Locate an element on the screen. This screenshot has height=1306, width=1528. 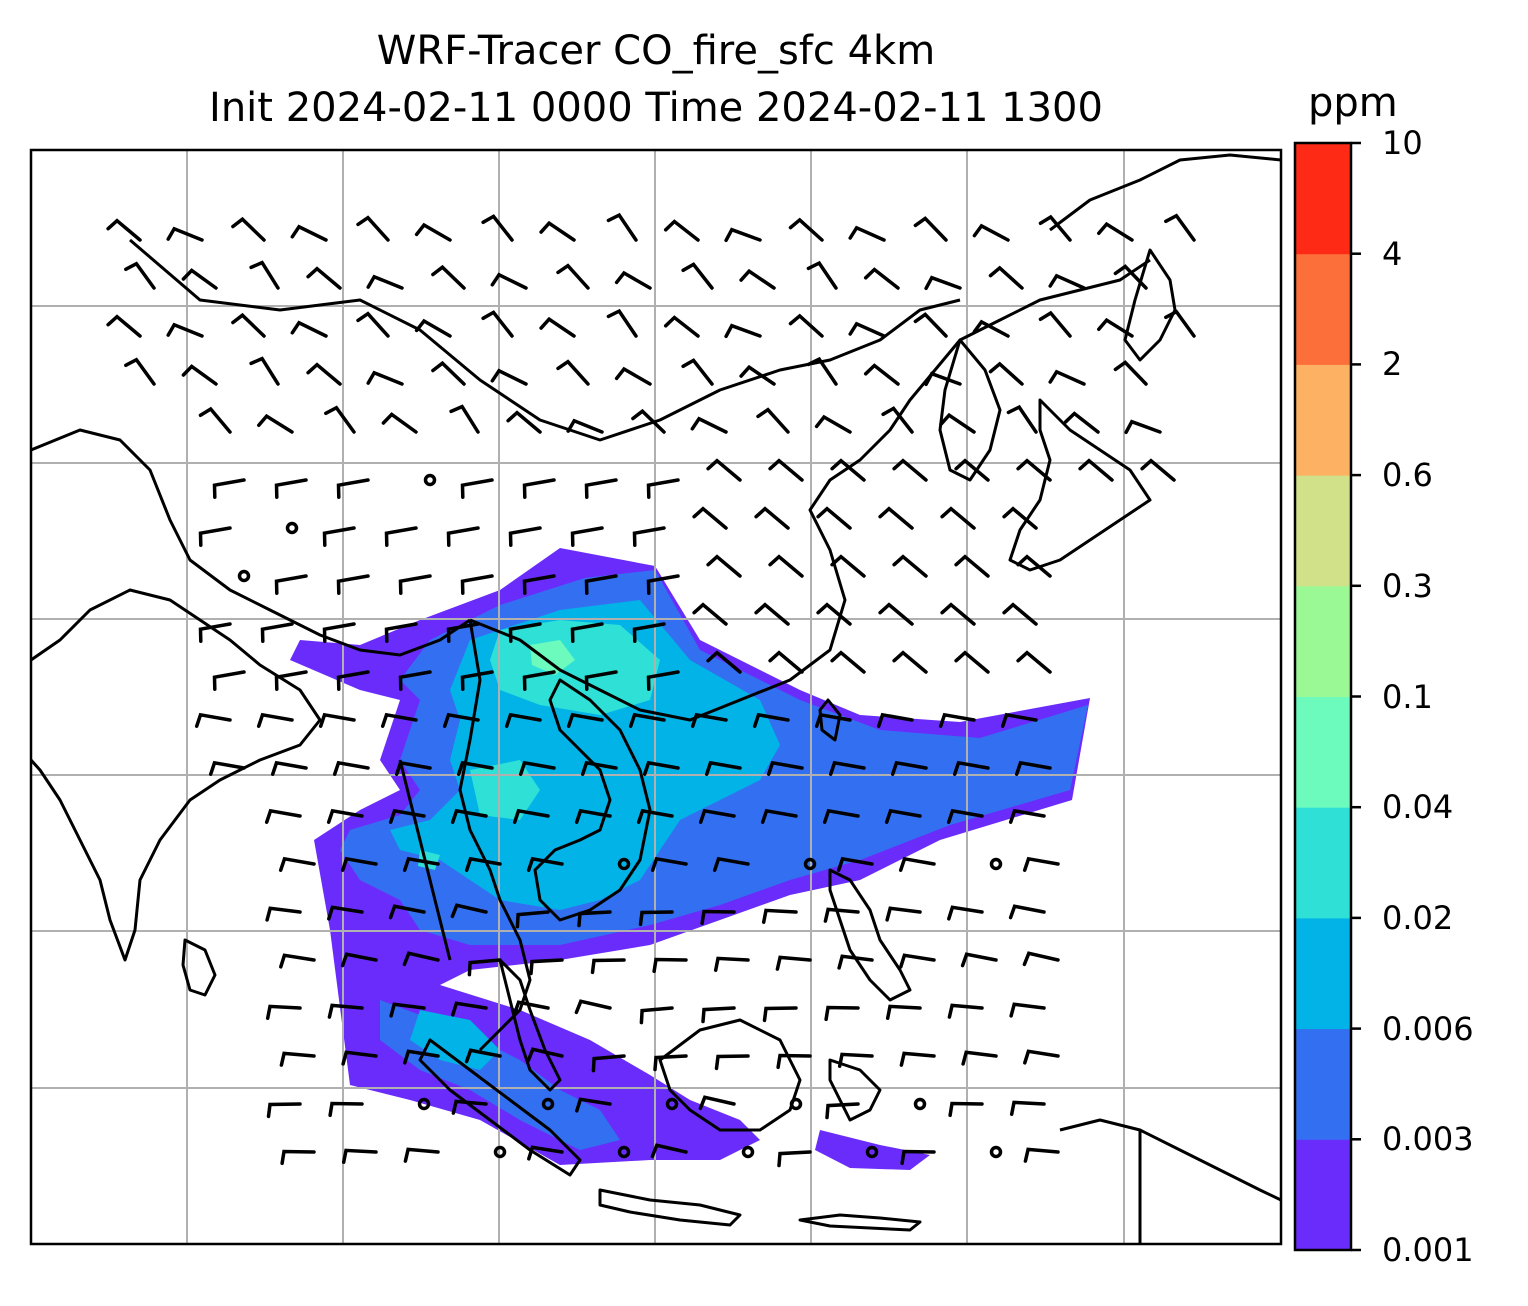
colorbar is located at coordinates (1327, 696).